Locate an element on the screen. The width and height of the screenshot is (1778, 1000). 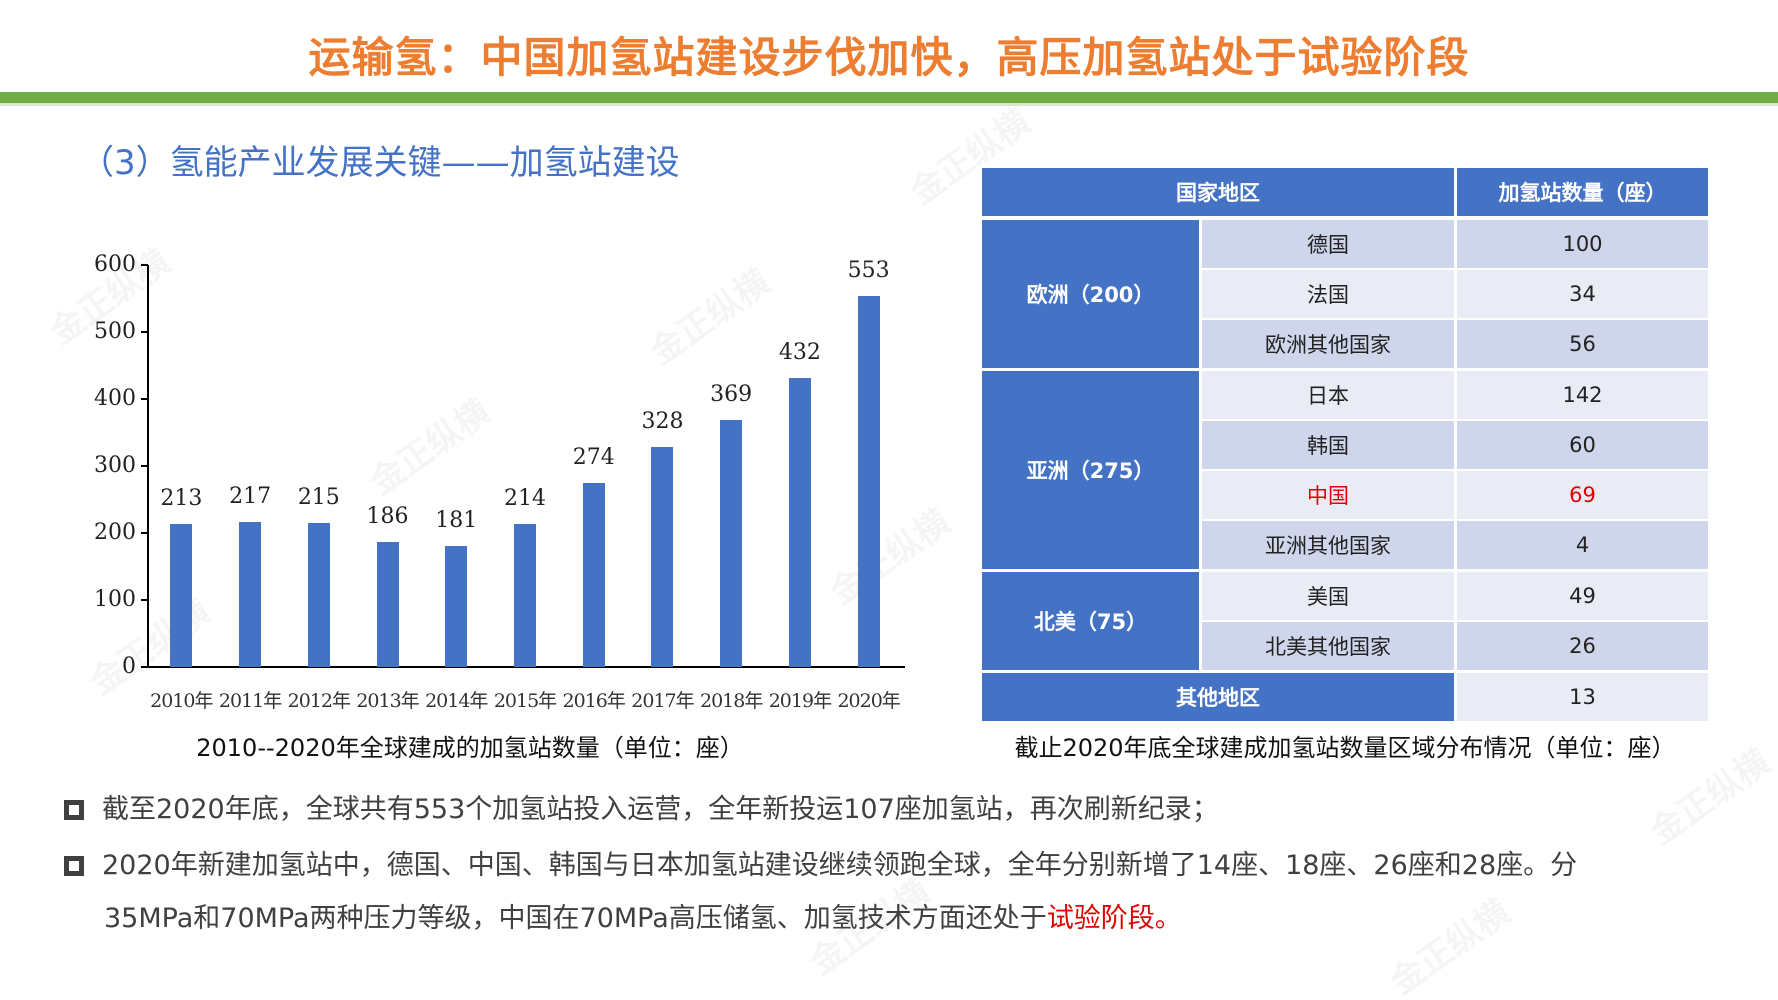
x-tick-label: 2010年 is located at coordinates (181, 701).